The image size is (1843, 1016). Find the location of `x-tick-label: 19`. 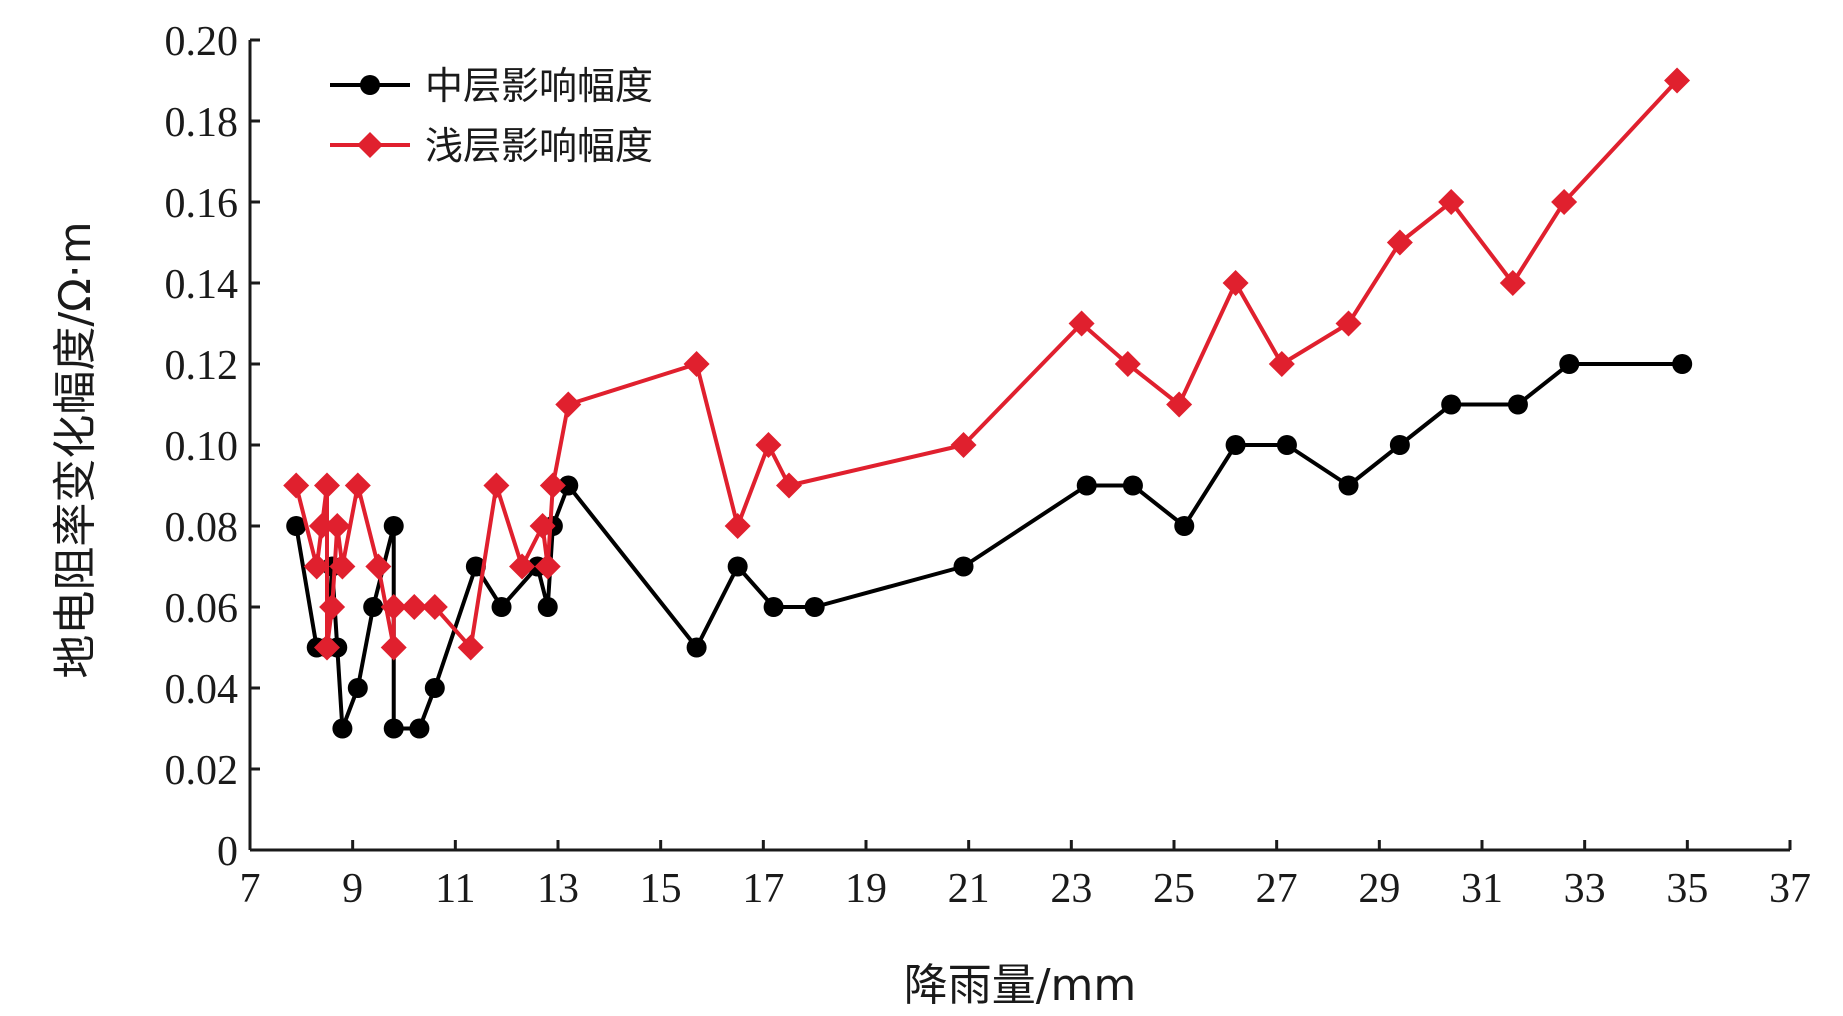

x-tick-label: 19 is located at coordinates (866, 889).